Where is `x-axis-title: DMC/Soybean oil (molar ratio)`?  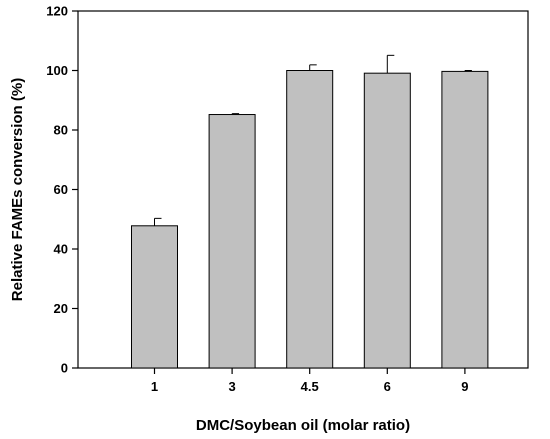 x-axis-title: DMC/Soybean oil (molar ratio) is located at coordinates (303, 425).